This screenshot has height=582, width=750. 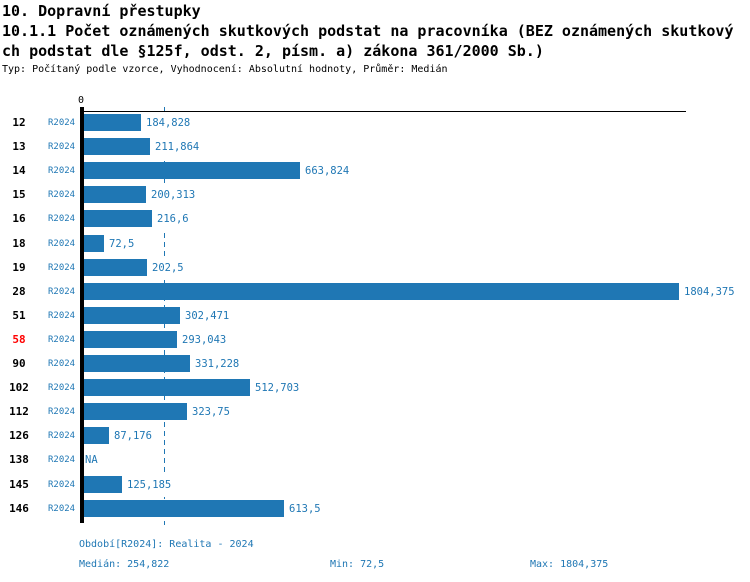 What do you see at coordinates (569, 564) in the screenshot?
I see `max-stat: Max: 1804,375` at bounding box center [569, 564].